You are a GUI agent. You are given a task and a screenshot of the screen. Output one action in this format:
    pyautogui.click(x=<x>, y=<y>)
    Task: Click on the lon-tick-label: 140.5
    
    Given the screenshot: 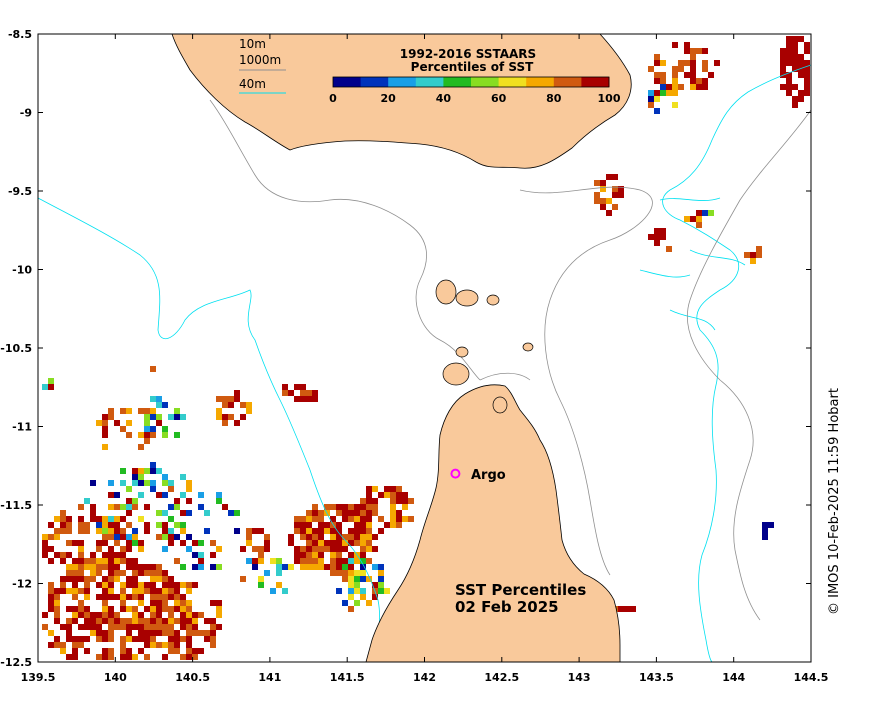 What is the action you would take?
    pyautogui.click(x=192, y=677)
    